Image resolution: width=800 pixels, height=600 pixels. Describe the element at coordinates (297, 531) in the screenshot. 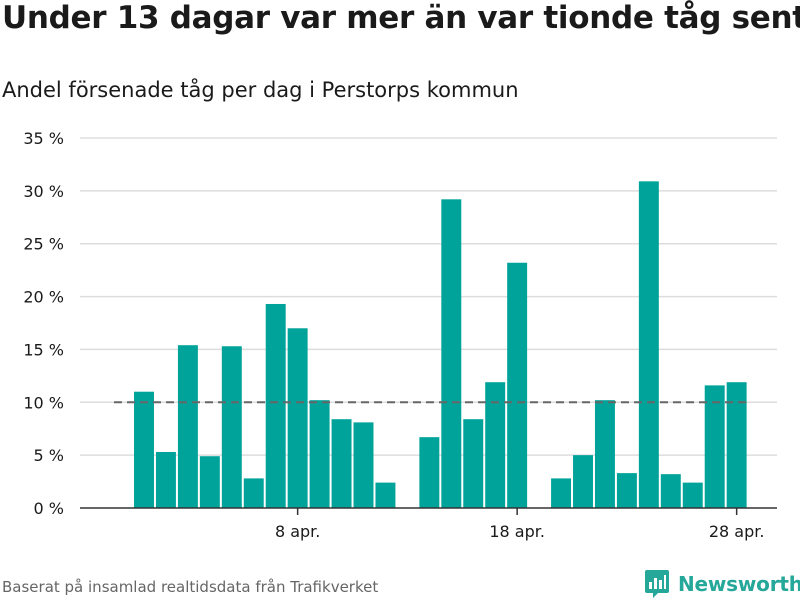

I see `x-tick-label: 8 apr.` at that location.